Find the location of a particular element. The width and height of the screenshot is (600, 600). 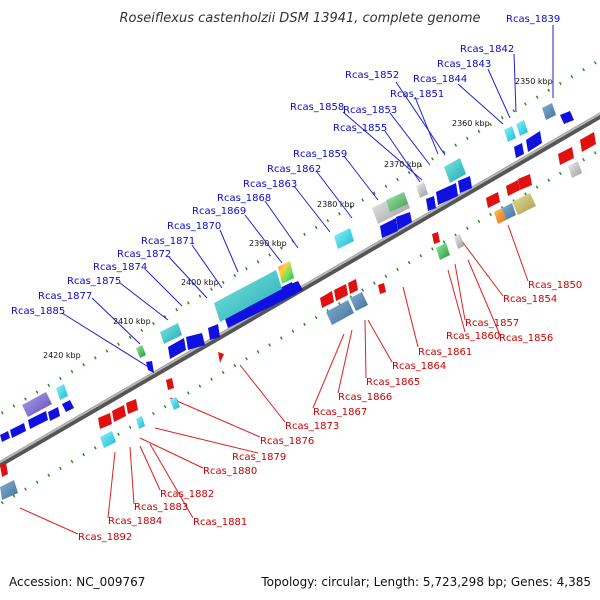

gene-label: Rcas_1870 is located at coordinates (194, 226).